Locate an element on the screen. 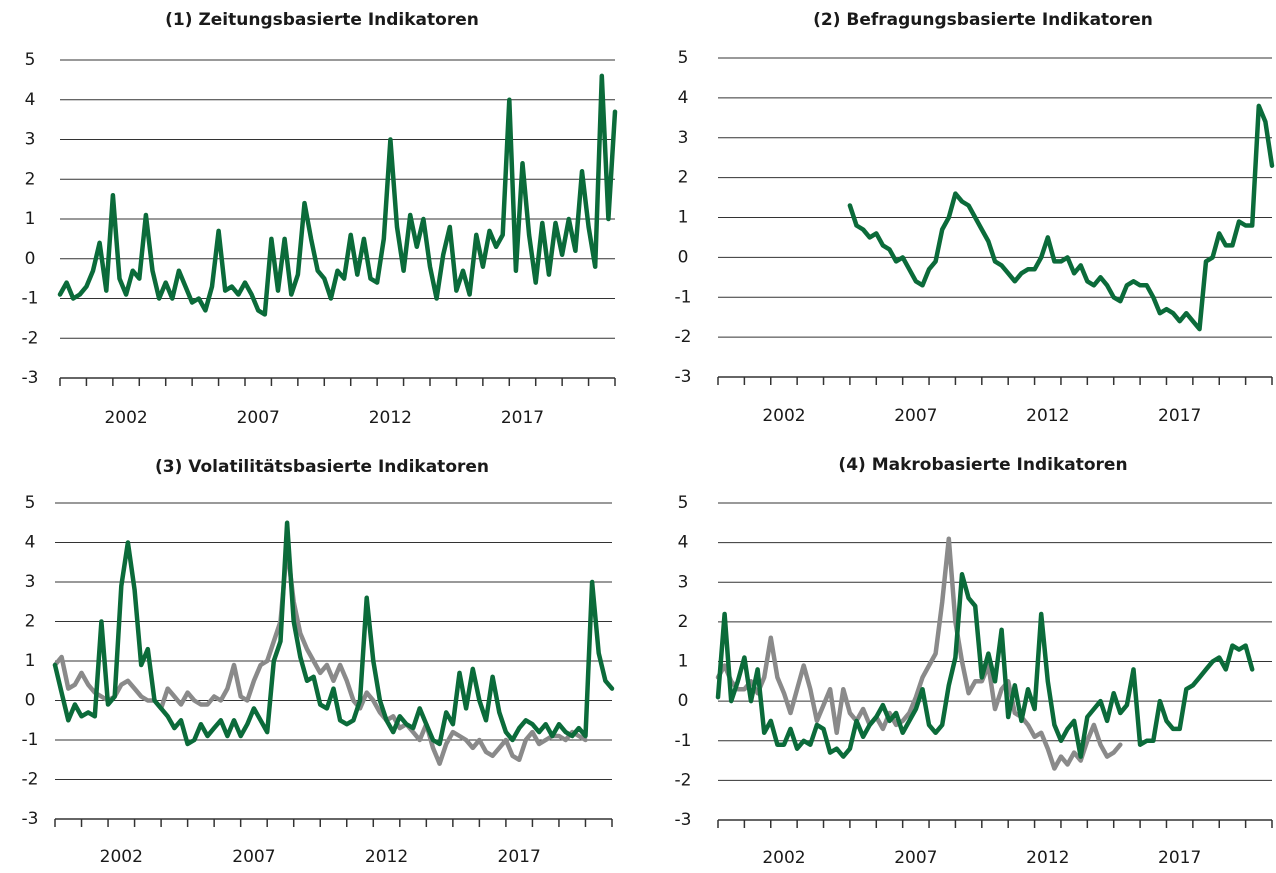 The width and height of the screenshot is (1276, 873). panel-title: (2) Befragungsbasierte Indikatoren is located at coordinates (983, 20).